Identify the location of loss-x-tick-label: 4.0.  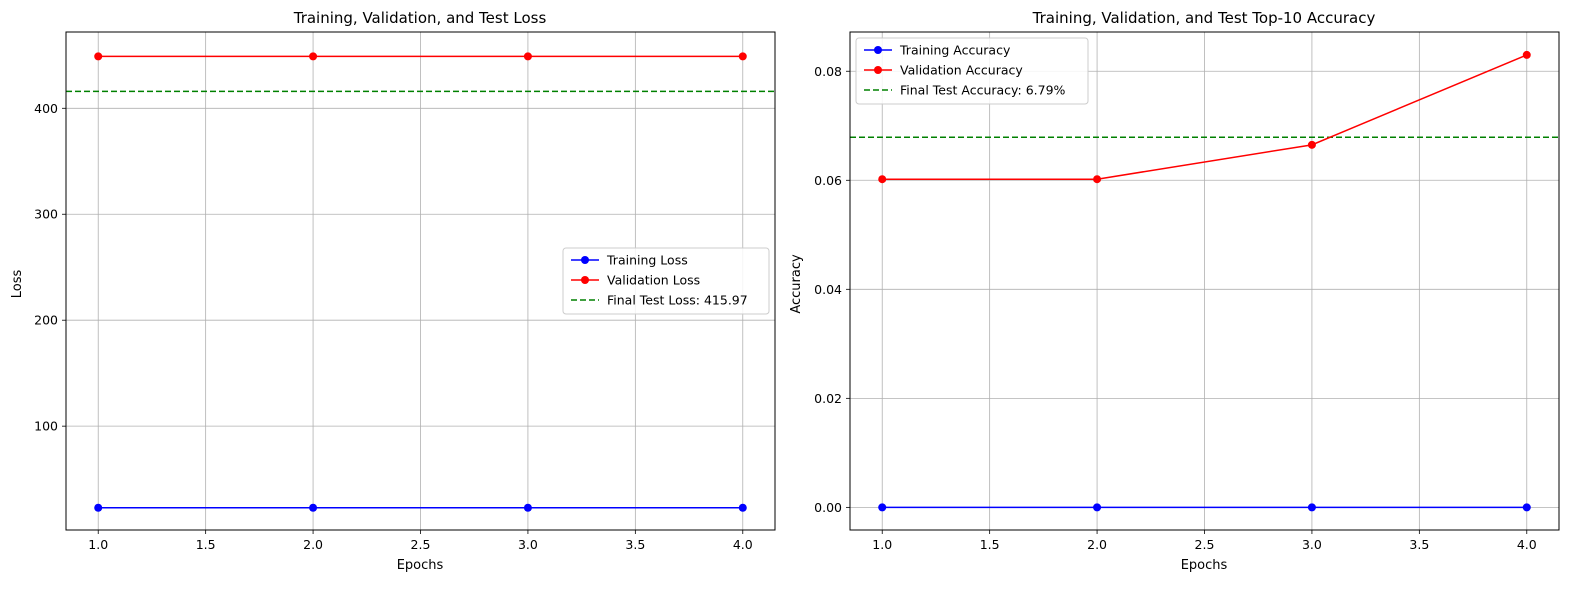
(743, 544).